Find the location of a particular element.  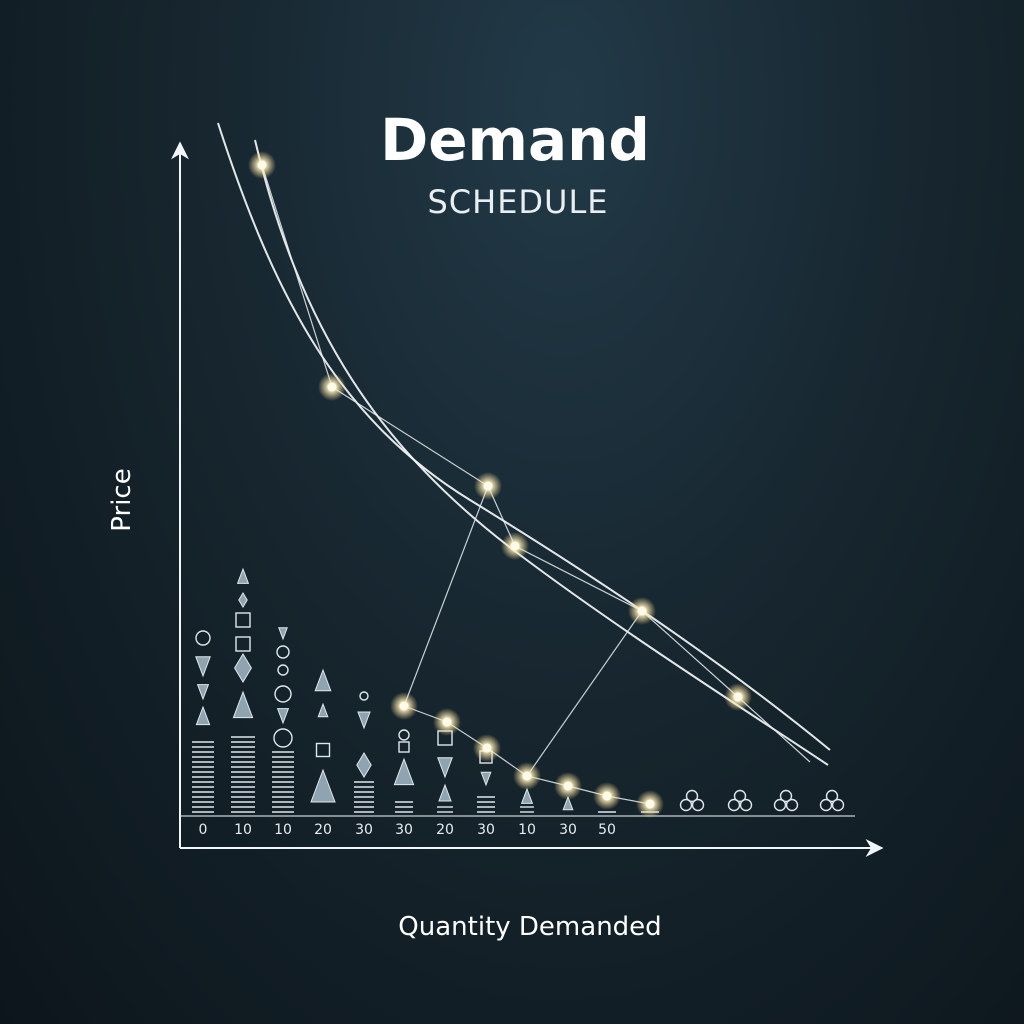

x-tick-labels: 0 10 10 20 30 30 20 30 10 30 50 is located at coordinates (407, 830).